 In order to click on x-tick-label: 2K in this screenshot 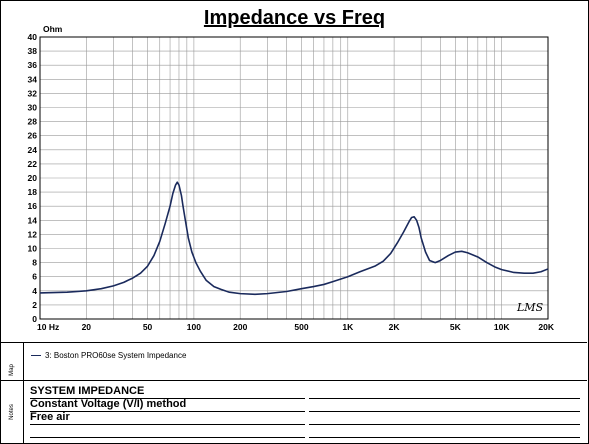, I will do `click(395, 327)`.